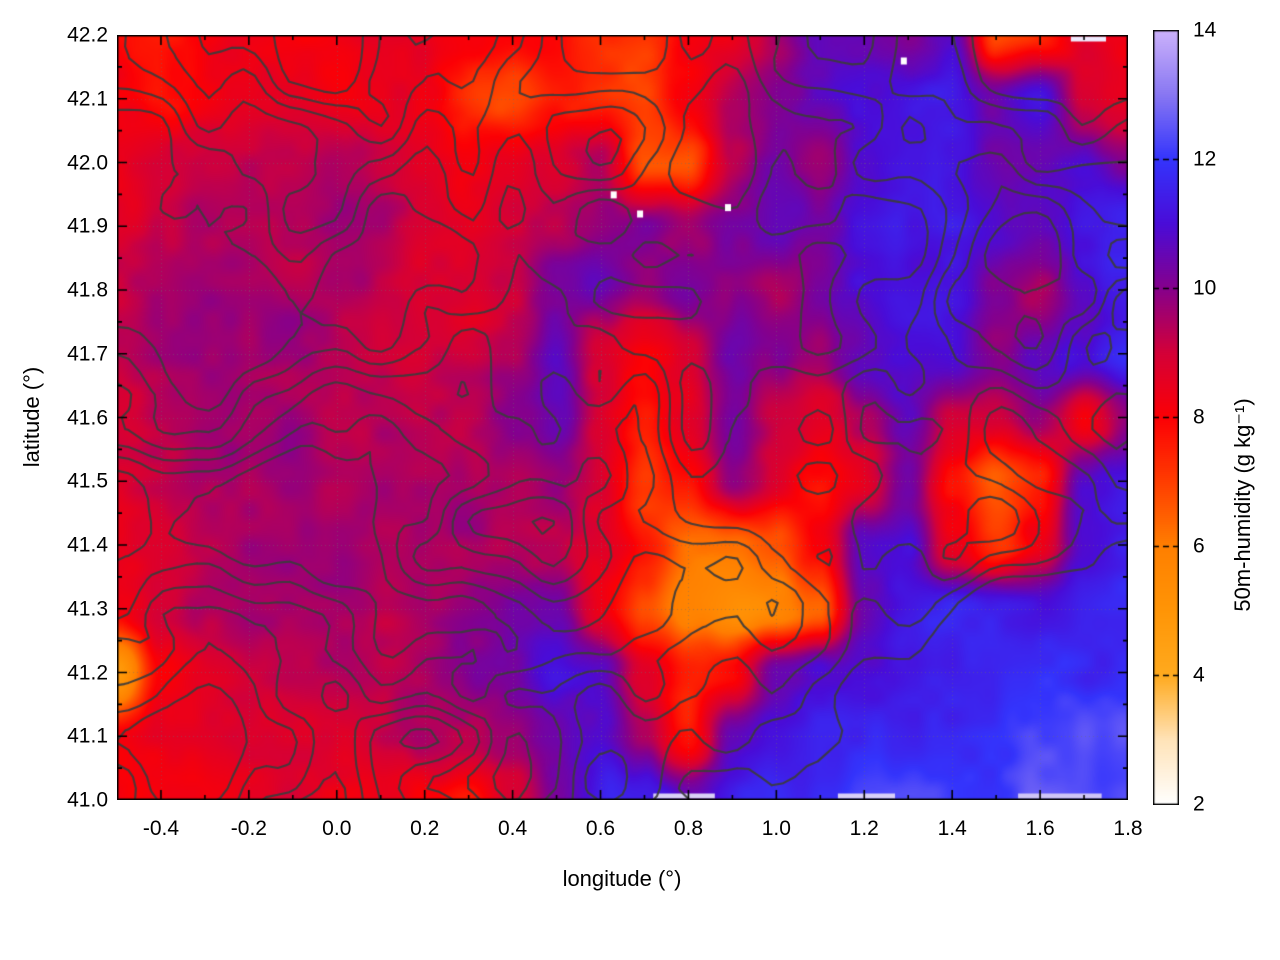  What do you see at coordinates (1040, 828) in the screenshot?
I see `x-tick-label: 1.6` at bounding box center [1040, 828].